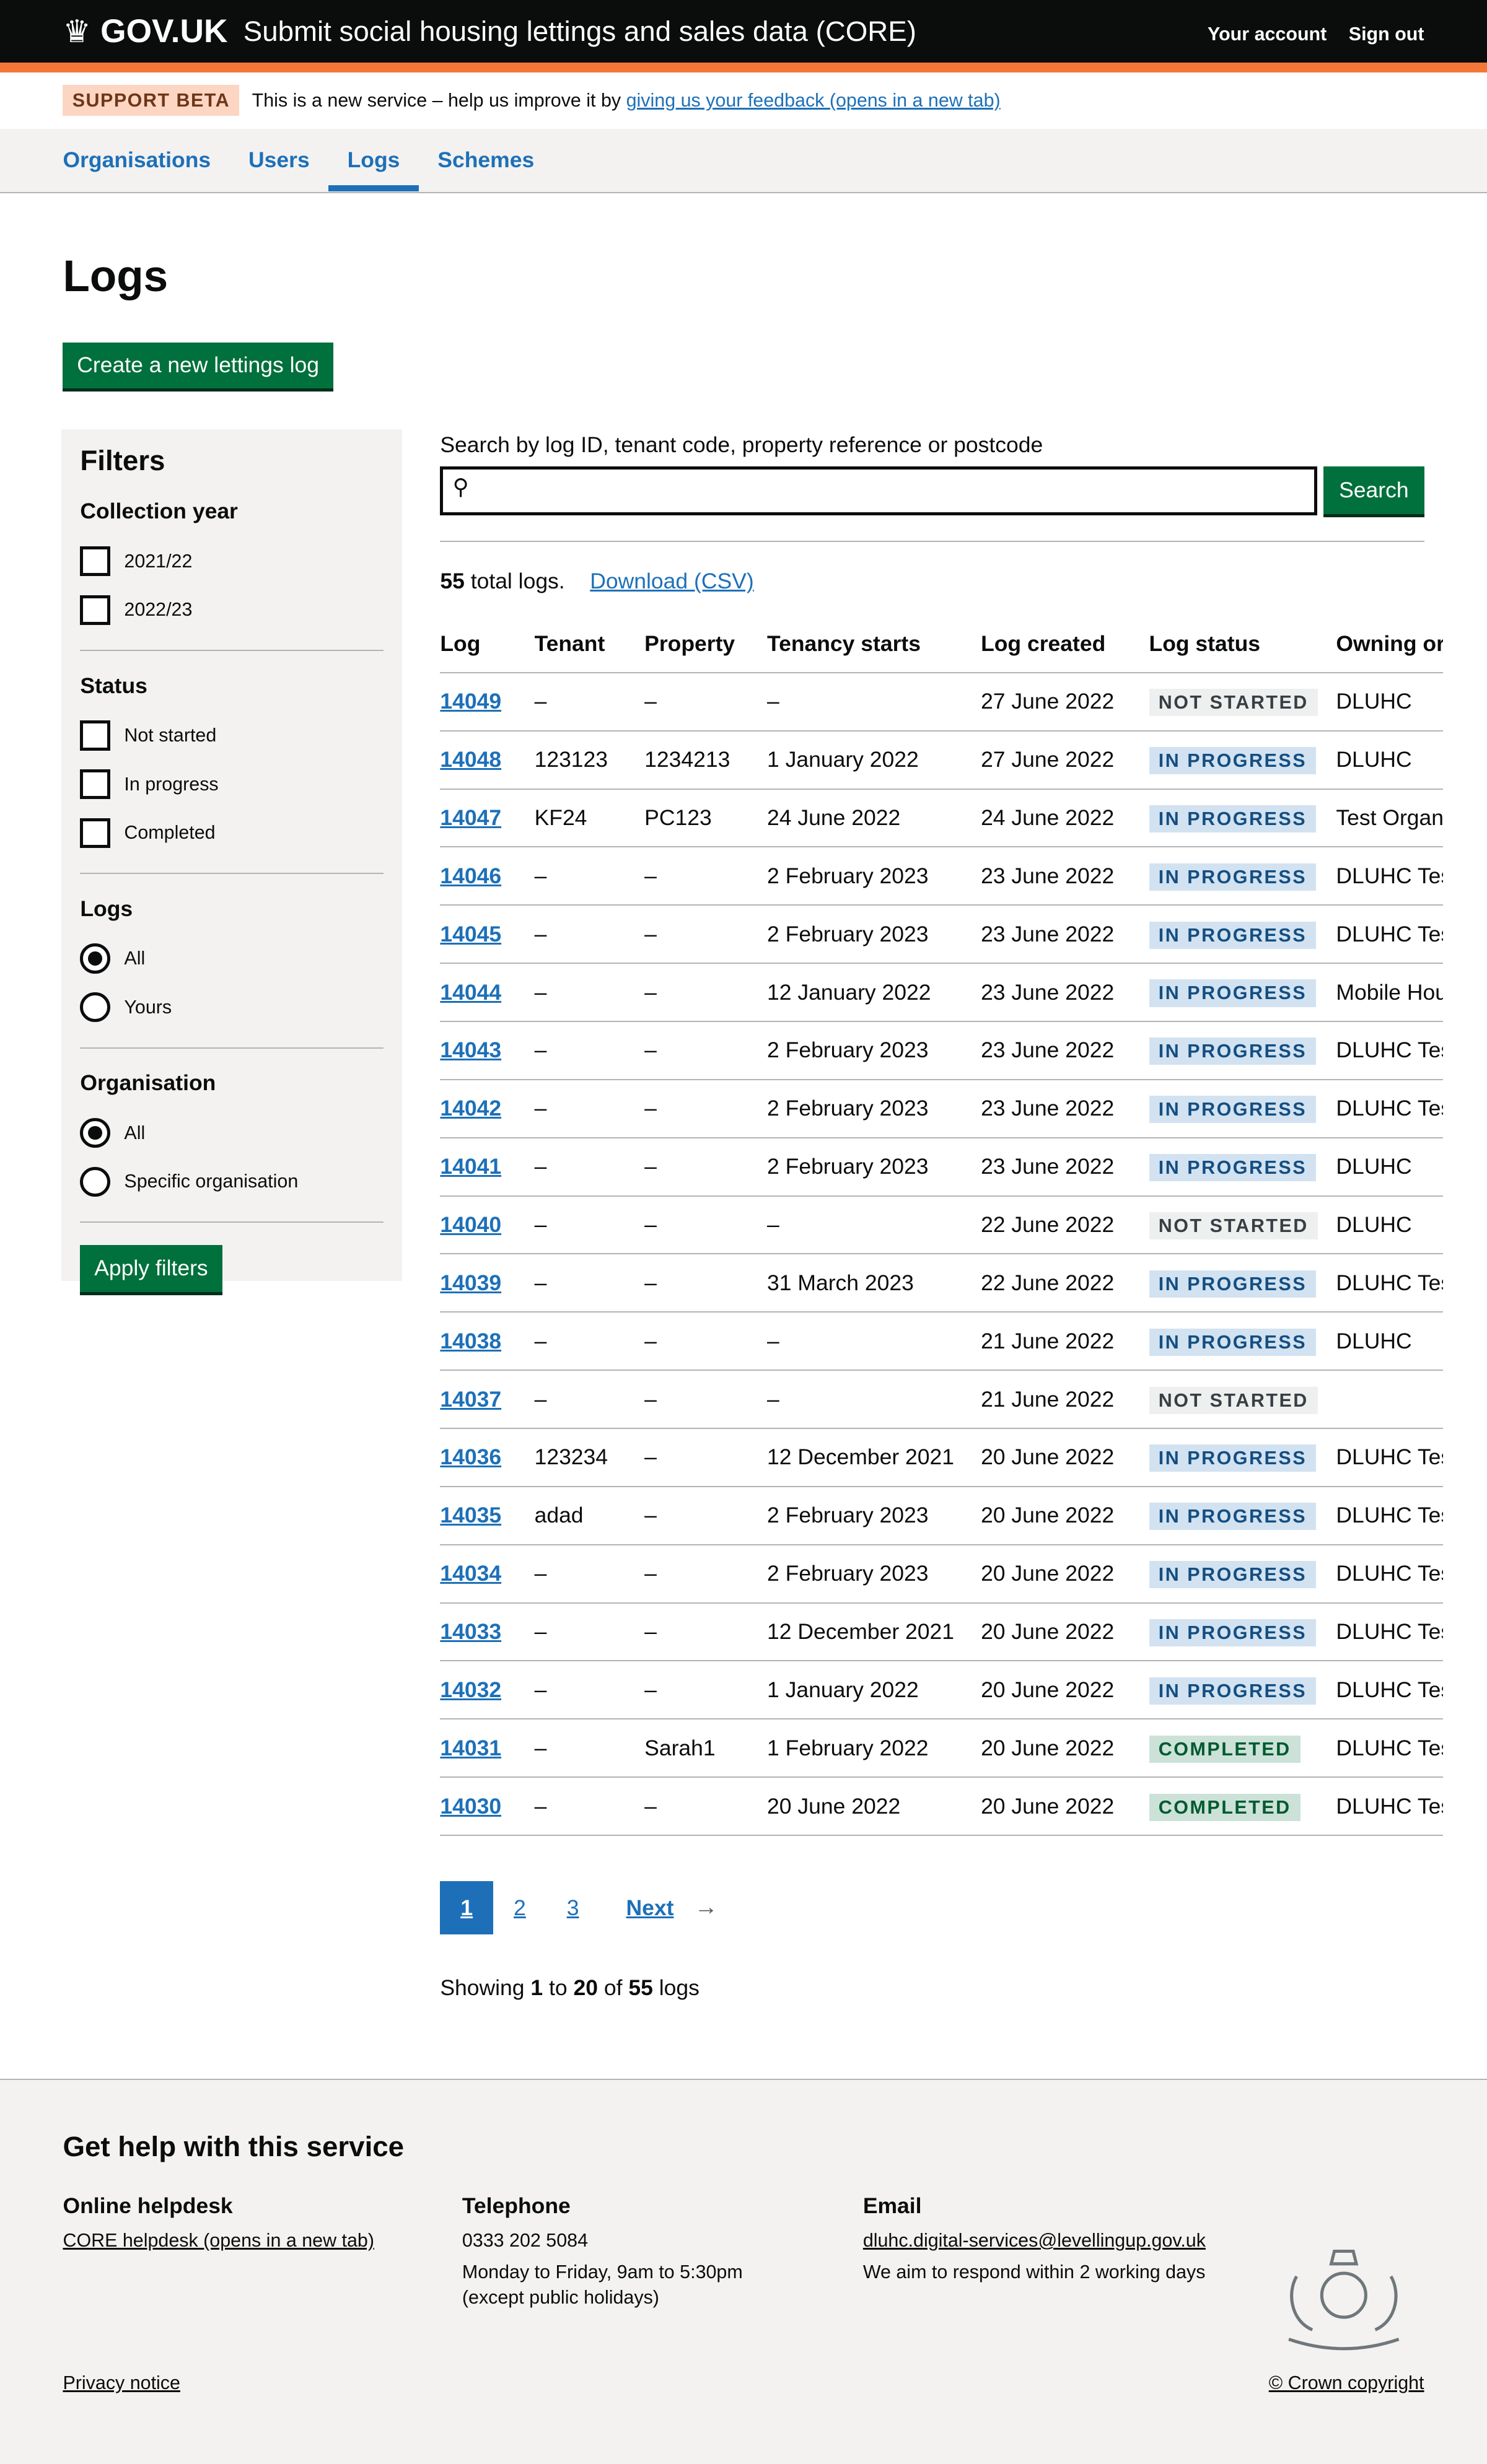 The width and height of the screenshot is (1487, 2464). What do you see at coordinates (471, 1166) in the screenshot?
I see `log-id-link: 14041` at bounding box center [471, 1166].